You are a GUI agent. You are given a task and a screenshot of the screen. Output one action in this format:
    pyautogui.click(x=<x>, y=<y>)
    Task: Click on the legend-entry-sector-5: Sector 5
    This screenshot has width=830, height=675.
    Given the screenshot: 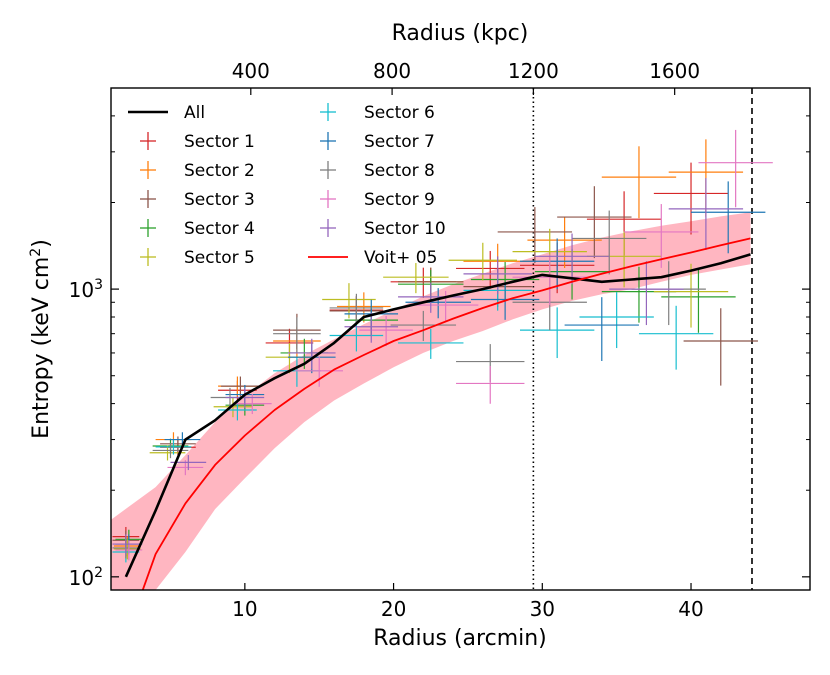 What is the action you would take?
    pyautogui.click(x=197, y=258)
    